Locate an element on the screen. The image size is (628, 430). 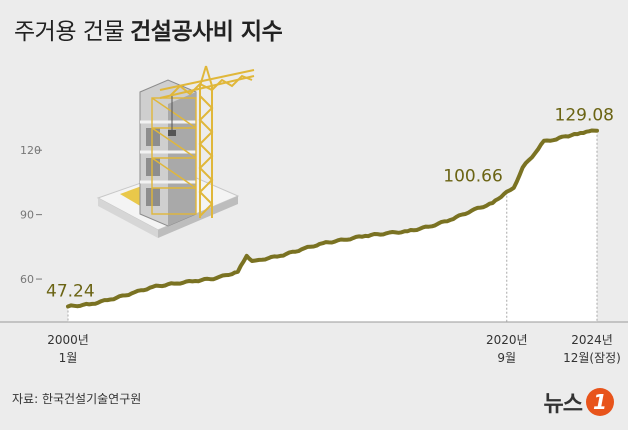
value-label: 129.08 is located at coordinates (584, 116).